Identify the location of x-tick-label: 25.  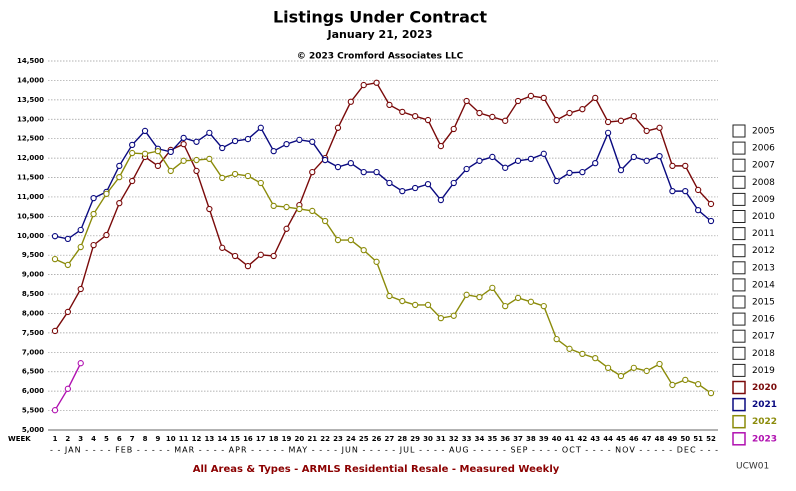
(364, 439).